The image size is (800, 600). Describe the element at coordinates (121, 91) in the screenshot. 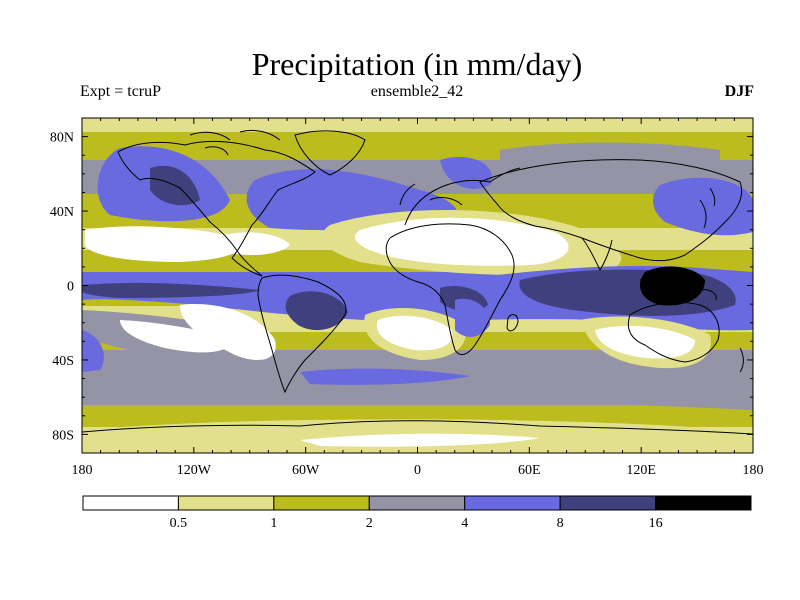

I see `experiment-label: Expt = tcruP` at that location.